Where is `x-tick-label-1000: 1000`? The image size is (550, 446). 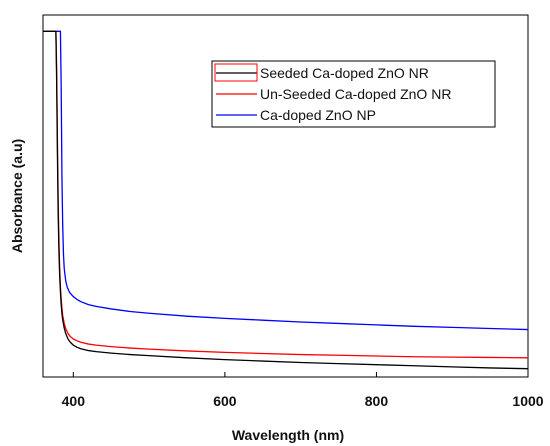
x-tick-label-1000: 1000 is located at coordinates (527, 401).